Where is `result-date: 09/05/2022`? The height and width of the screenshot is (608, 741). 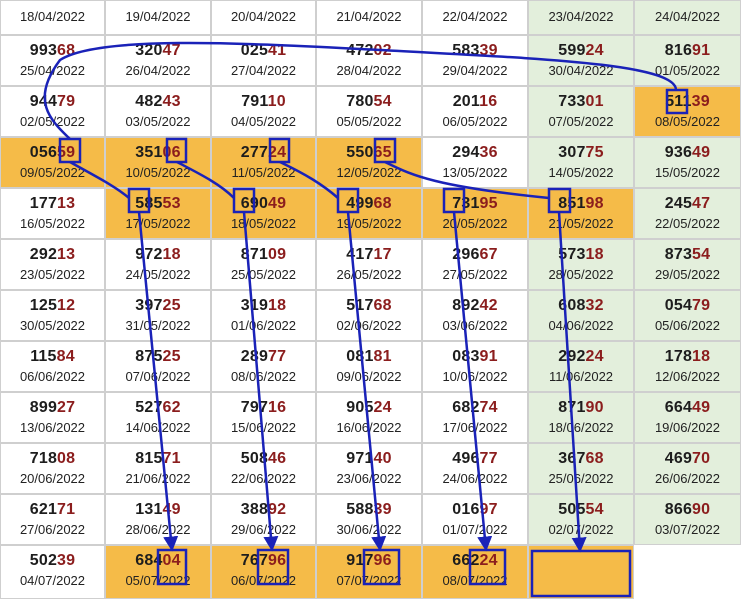 result-date: 09/05/2022 is located at coordinates (52, 172).